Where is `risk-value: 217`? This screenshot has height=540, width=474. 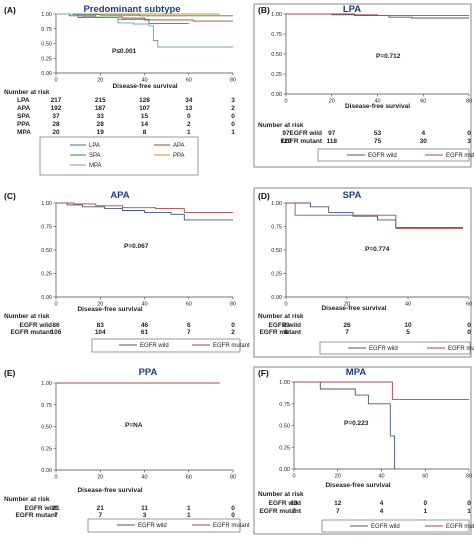 risk-value: 217 is located at coordinates (56, 100).